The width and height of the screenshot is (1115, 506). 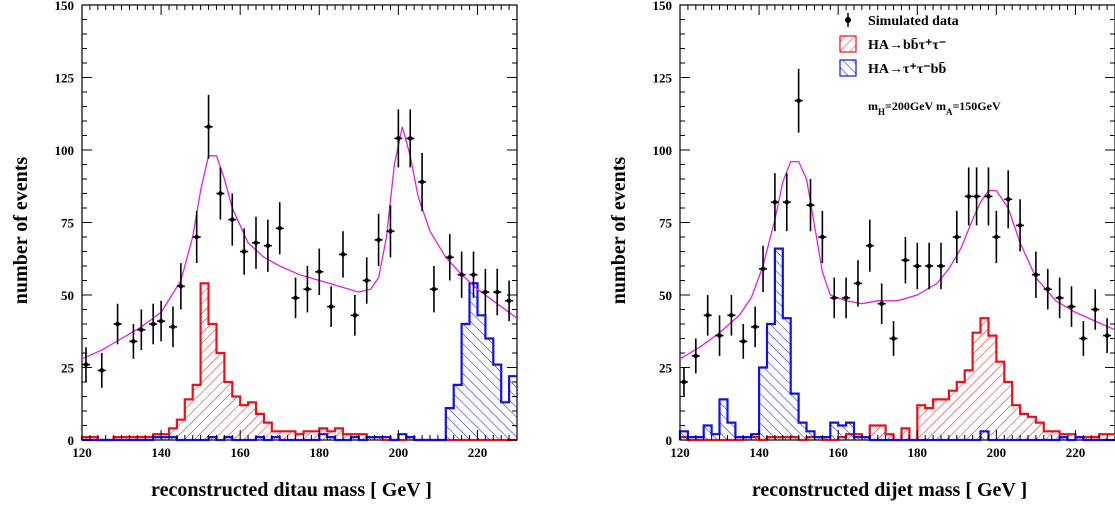 I want to click on mass-annotation: mH=200GeV mA=150GeV, so click(x=934, y=108).